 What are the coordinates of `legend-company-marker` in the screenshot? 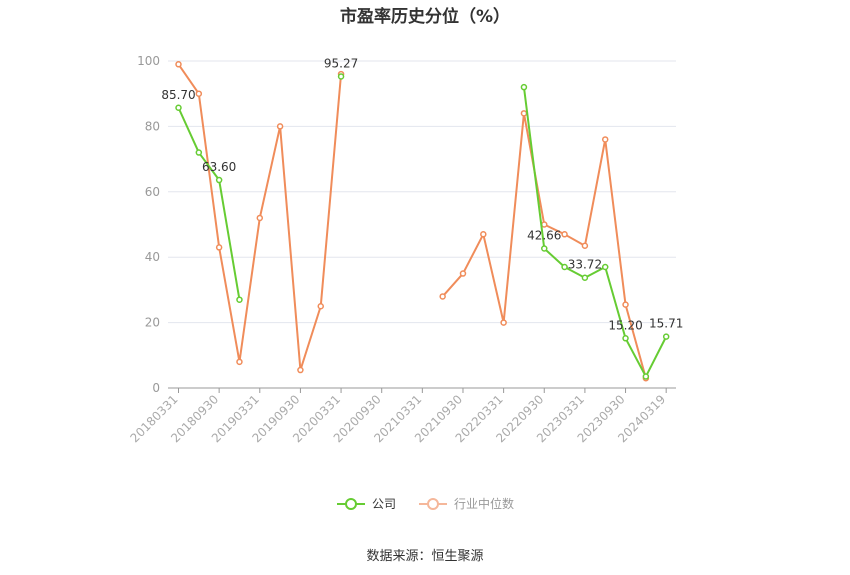 It's located at (350, 503).